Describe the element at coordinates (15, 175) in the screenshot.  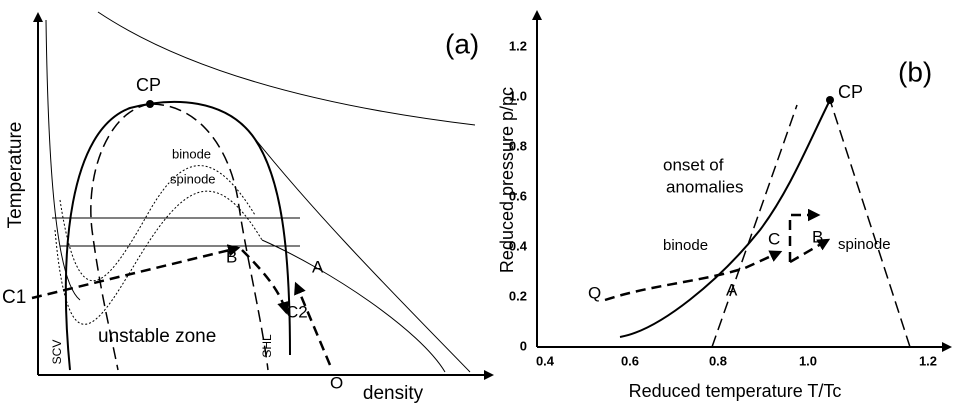
I see `axis-title: Temperature` at that location.